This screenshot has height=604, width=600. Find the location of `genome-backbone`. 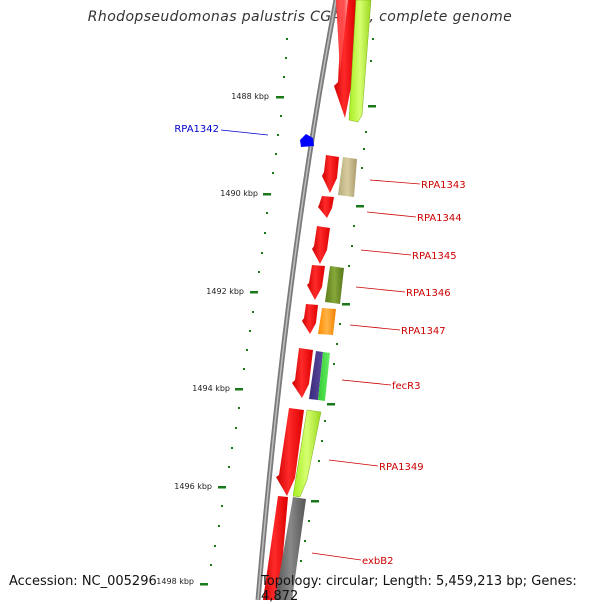

genome-backbone is located at coordinates (297, 300).